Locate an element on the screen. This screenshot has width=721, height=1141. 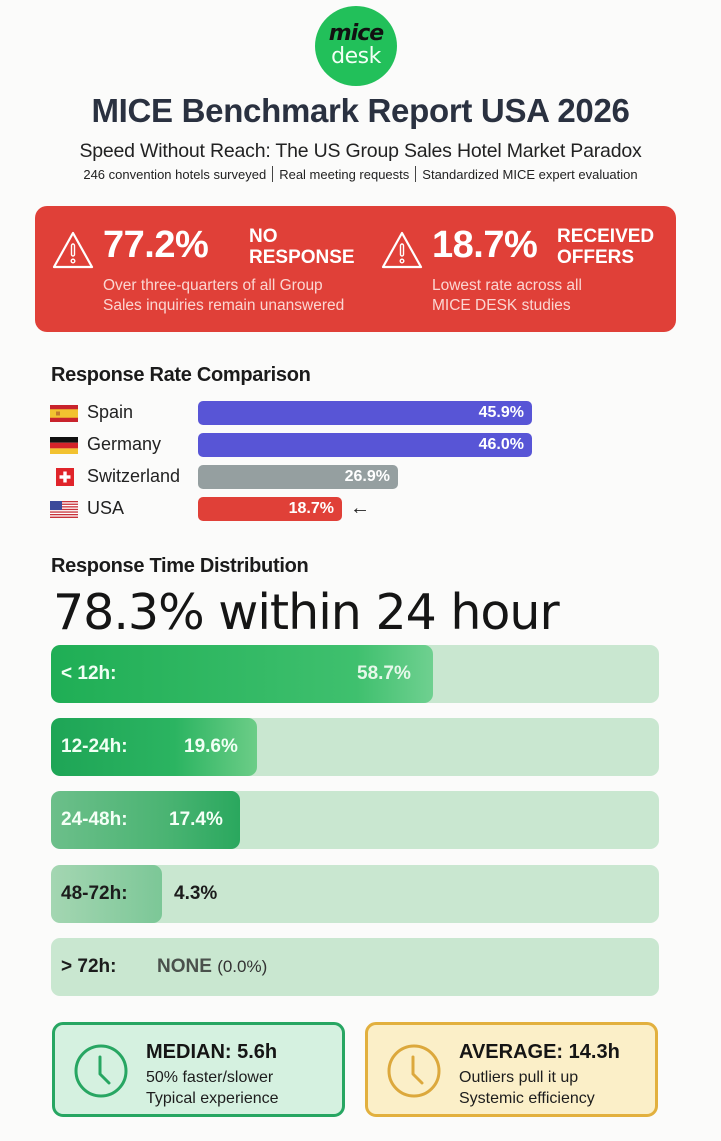
arrow-left-icon: ← is located at coordinates (360, 508).